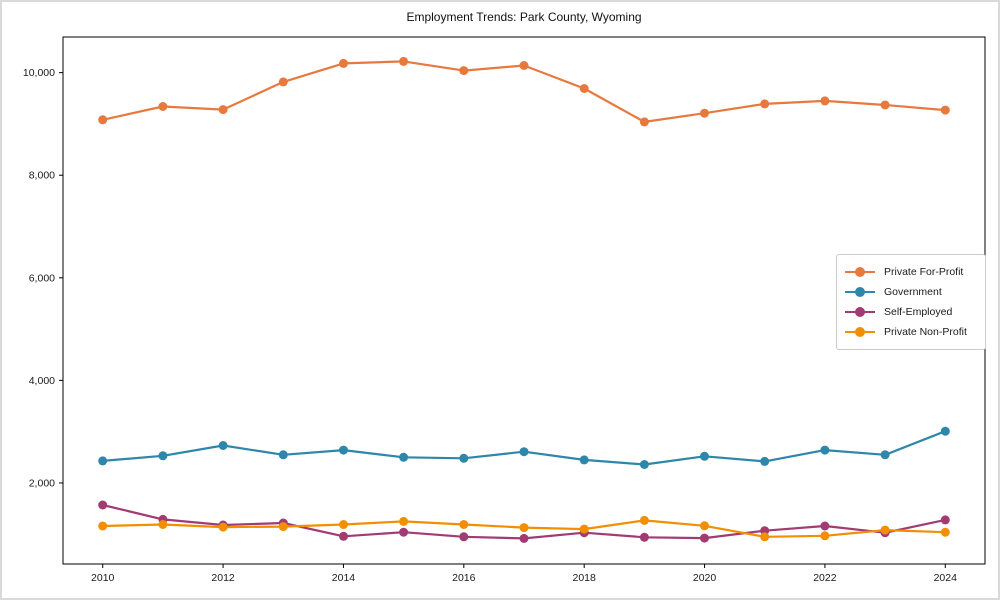 This screenshot has height=600, width=1000. Describe the element at coordinates (39, 73) in the screenshot. I see `y-tick-label: 10,000` at that location.